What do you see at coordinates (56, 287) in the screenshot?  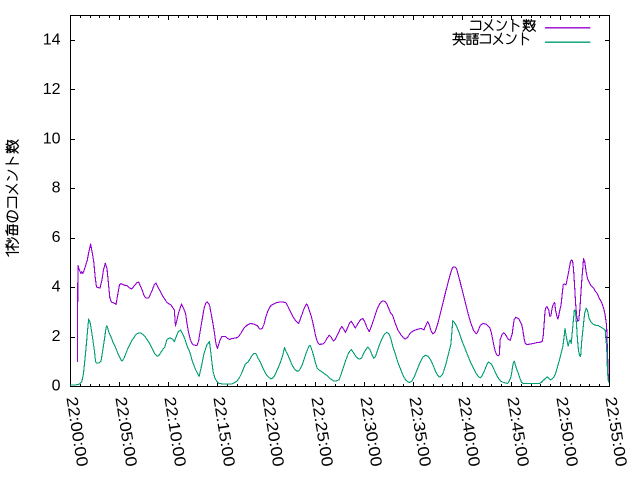 I see `svg-text: 4` at bounding box center [56, 287].